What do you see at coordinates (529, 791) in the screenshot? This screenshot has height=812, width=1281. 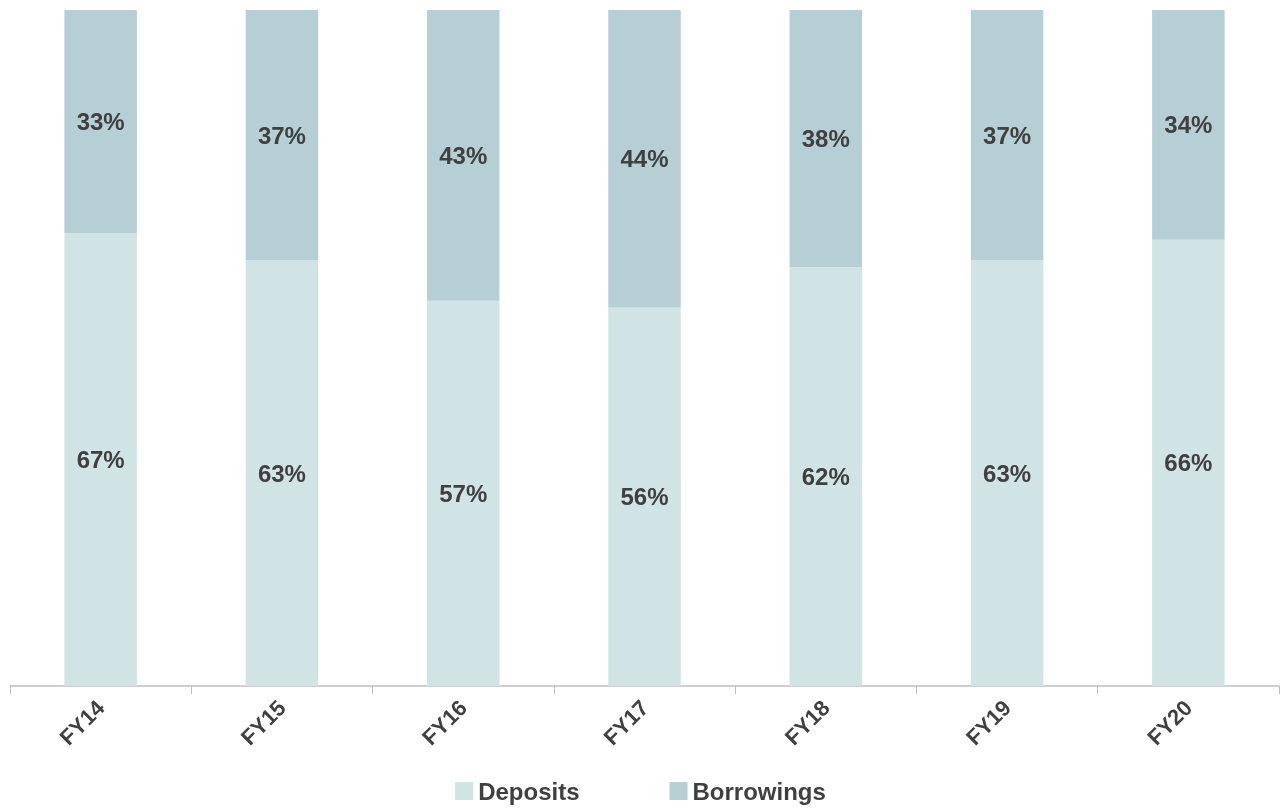 I see `legend-label: Deposits` at bounding box center [529, 791].